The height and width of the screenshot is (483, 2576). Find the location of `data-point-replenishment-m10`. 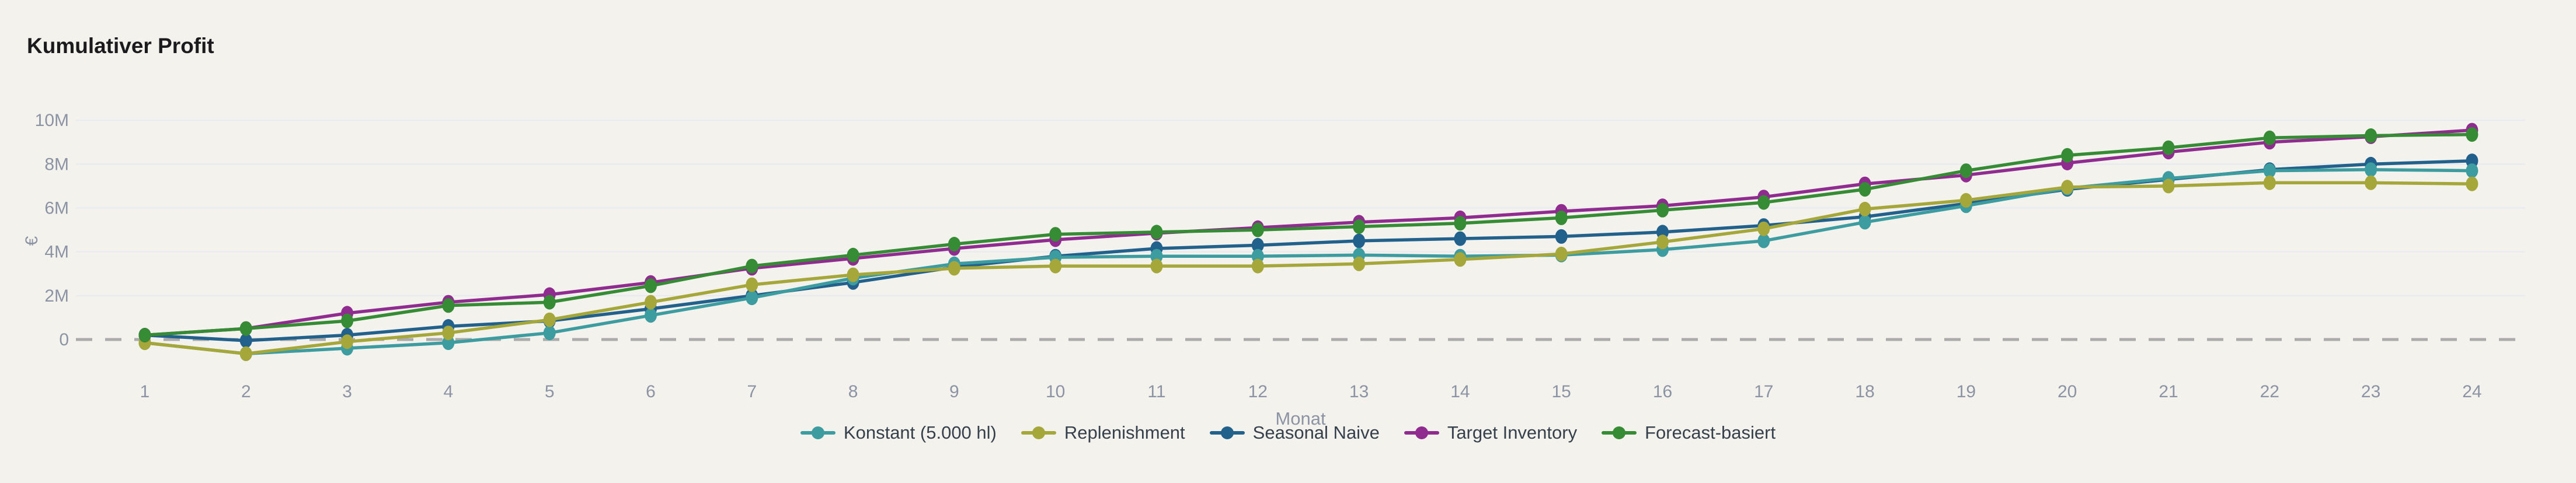

data-point-replenishment-m10 is located at coordinates (1055, 266).